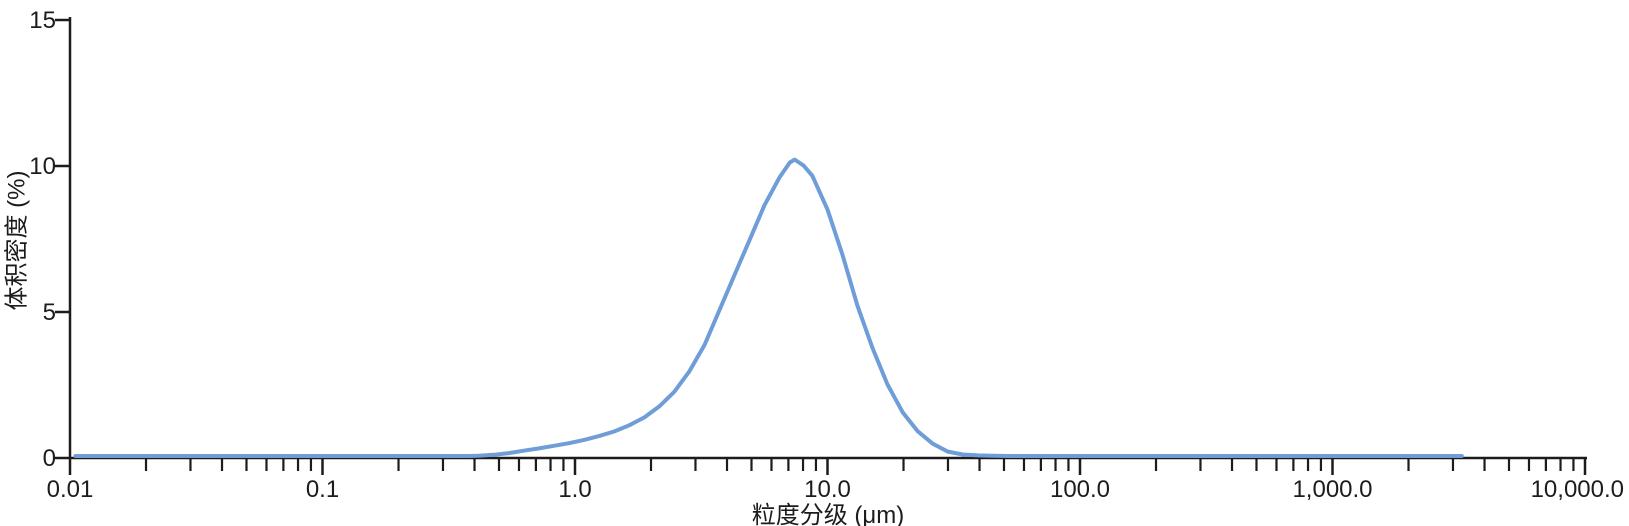  I want to click on y-tick-label: 5, so click(49, 312).